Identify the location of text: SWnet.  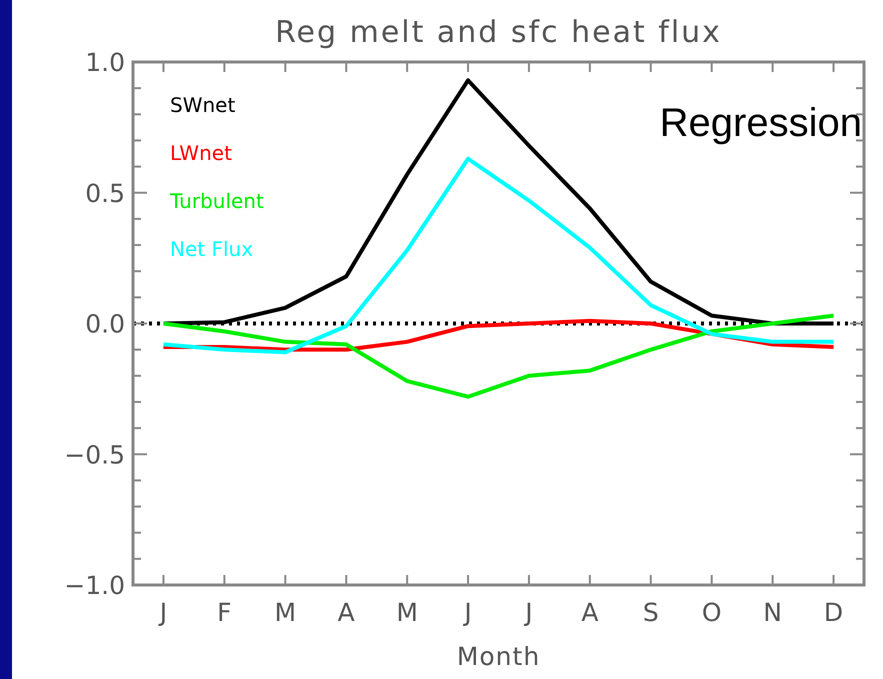
(203, 105).